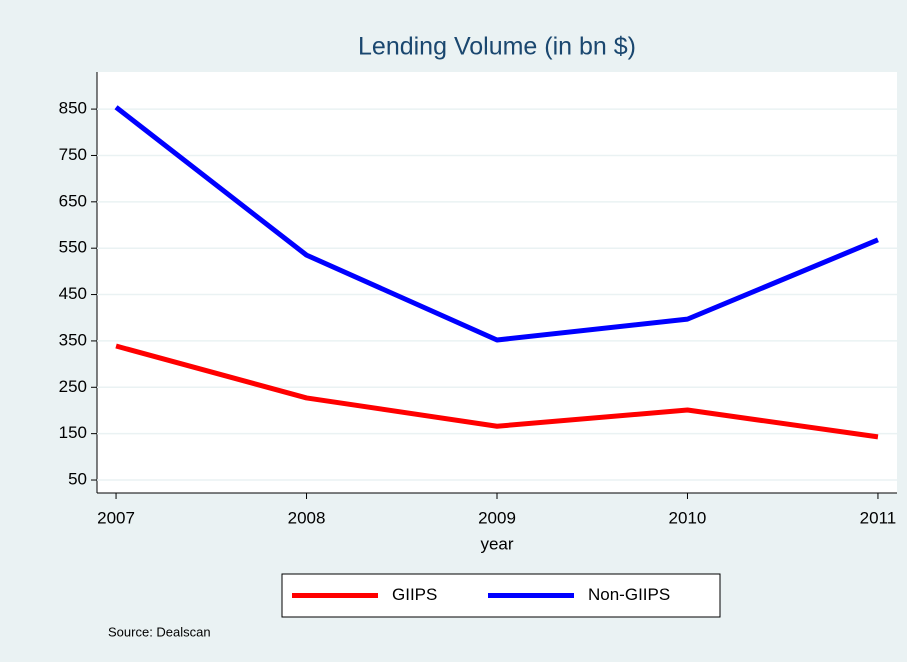 This screenshot has height=662, width=907. Describe the element at coordinates (73, 247) in the screenshot. I see `y-tick-label: 550` at that location.